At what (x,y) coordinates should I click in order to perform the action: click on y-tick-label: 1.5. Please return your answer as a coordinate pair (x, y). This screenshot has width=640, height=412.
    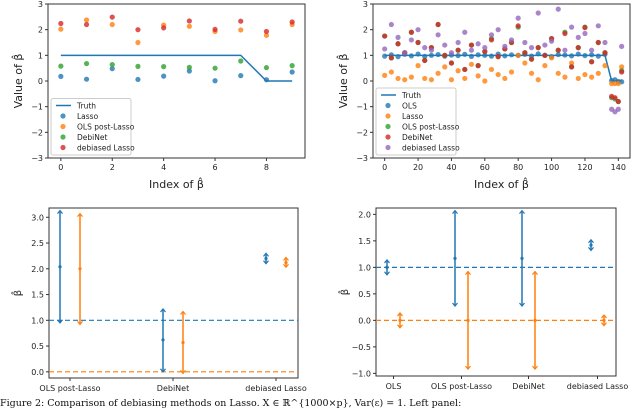
    Looking at the image, I should click on (37, 295).